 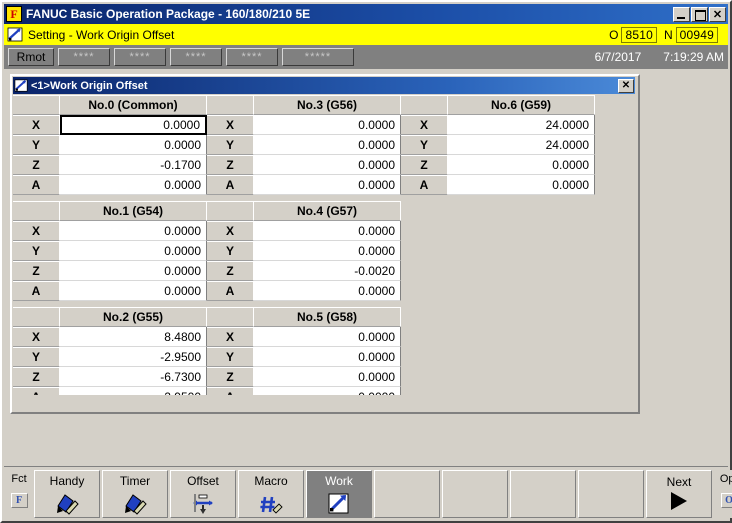 I want to click on table-row: A 0.0000 A 0.0000, so click(x=324, y=291).